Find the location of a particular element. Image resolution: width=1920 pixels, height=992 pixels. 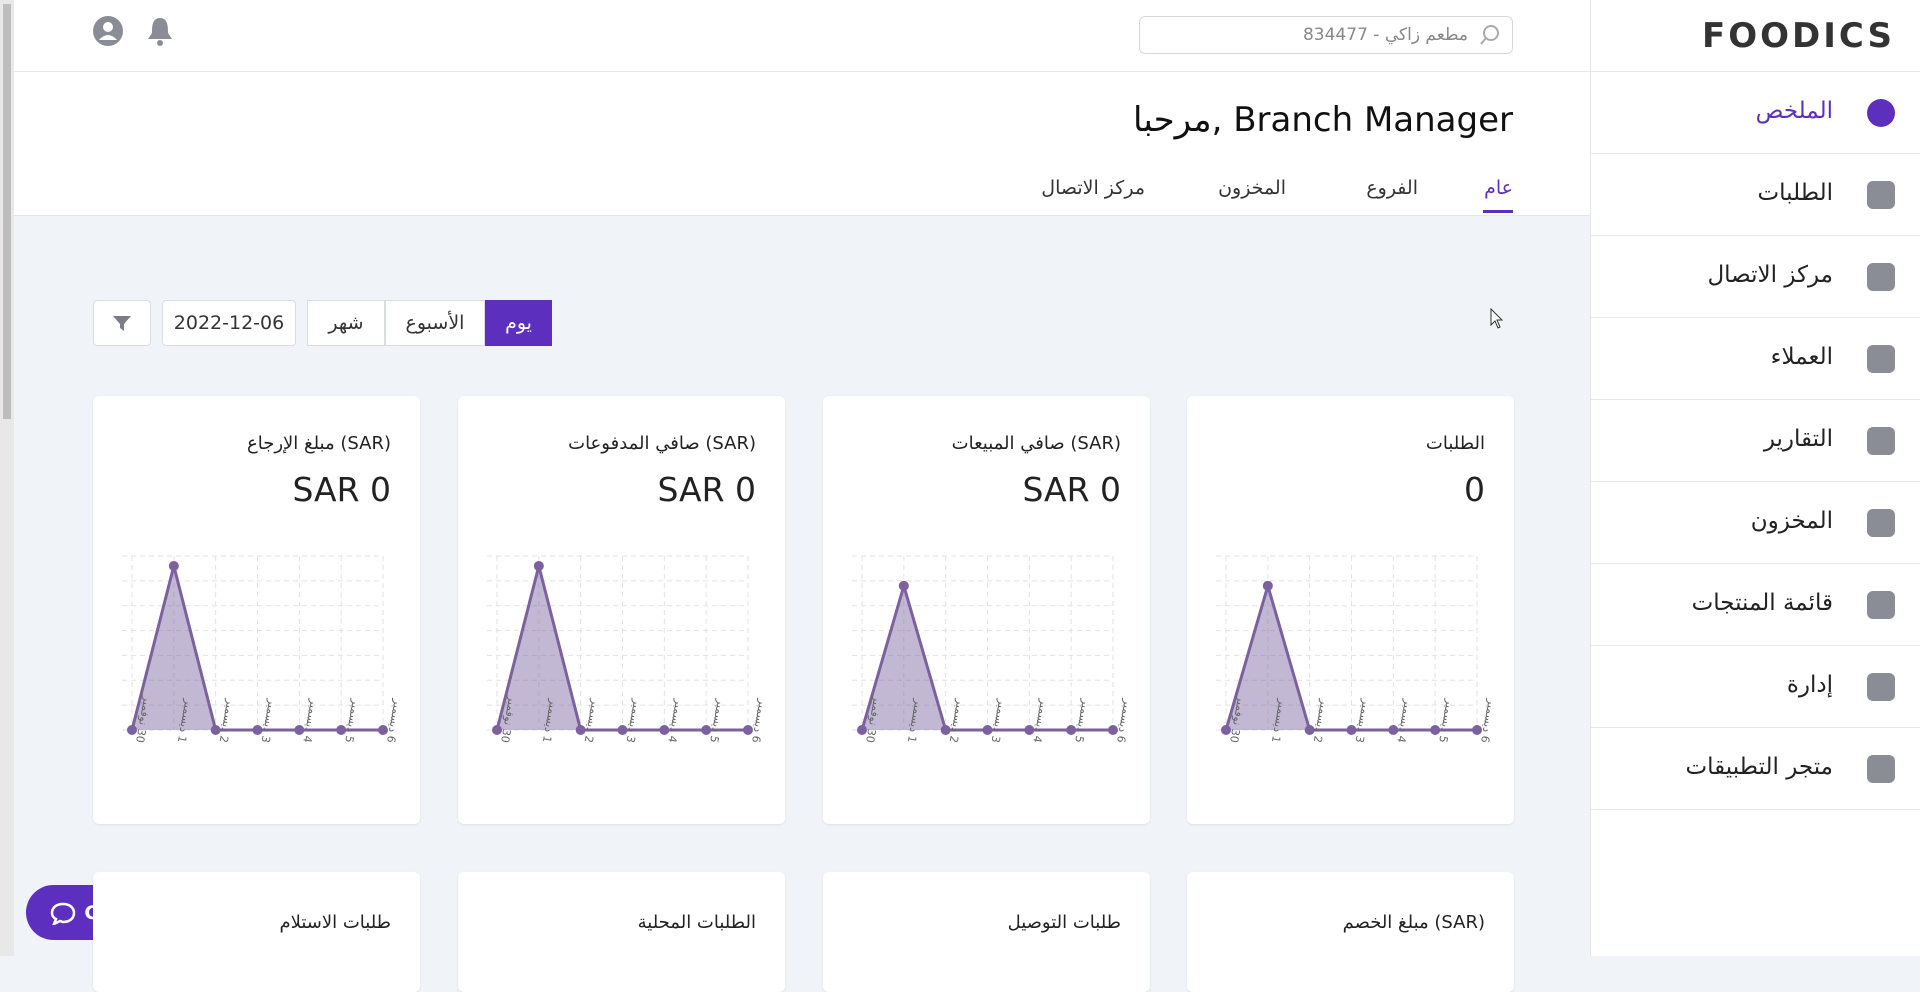

tab: عام is located at coordinates (1498, 188).